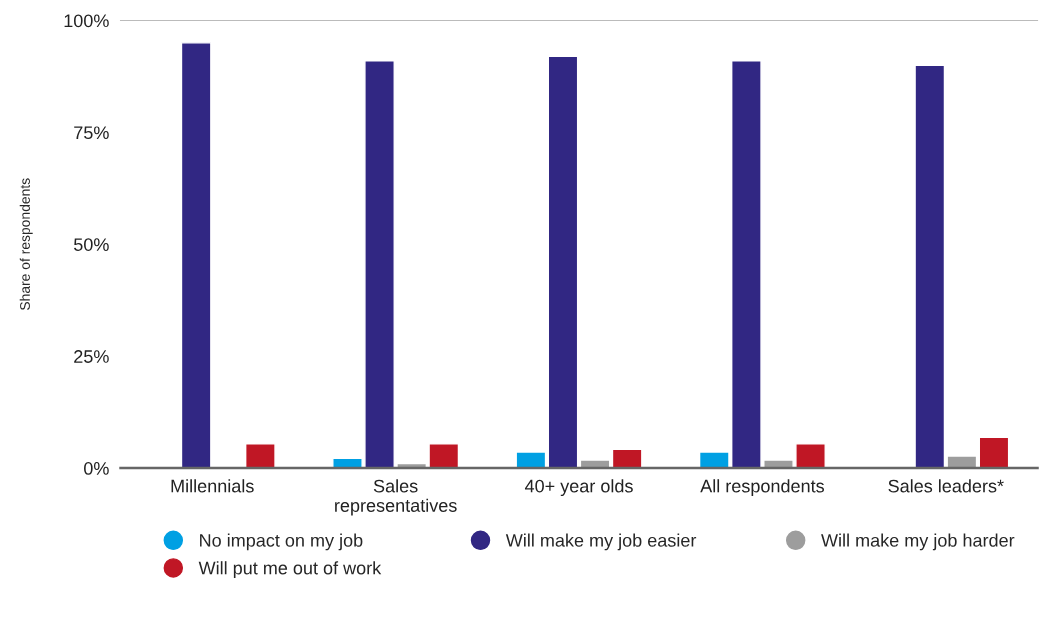 The image size is (1048, 620). Describe the element at coordinates (91, 356) in the screenshot. I see `y-tick-label: 25%` at that location.